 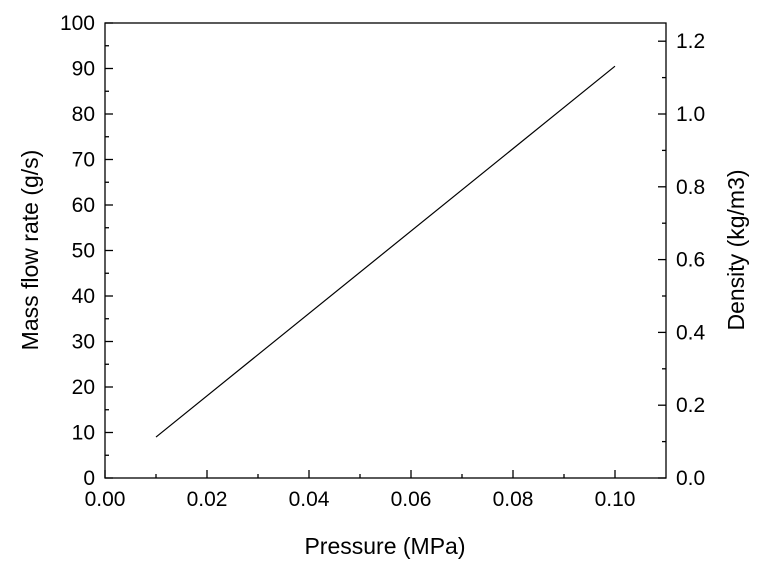 I want to click on y2-tick-label: 0.0, so click(x=690, y=478).